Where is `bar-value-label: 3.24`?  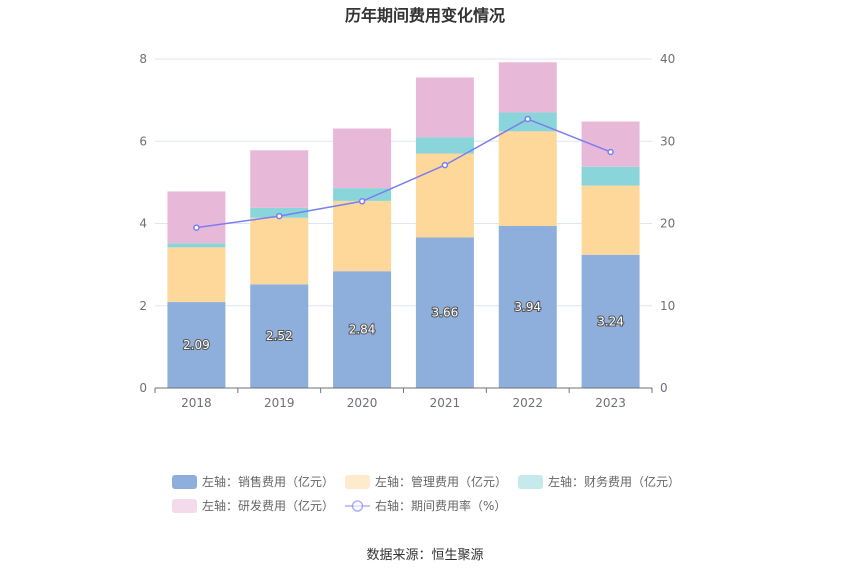
bar-value-label: 3.24 is located at coordinates (610, 321).